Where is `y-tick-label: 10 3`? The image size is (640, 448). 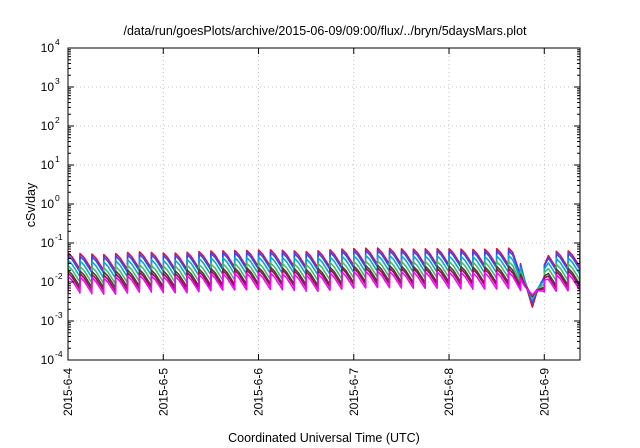 y-tick-label: 10 3 is located at coordinates (50, 85).